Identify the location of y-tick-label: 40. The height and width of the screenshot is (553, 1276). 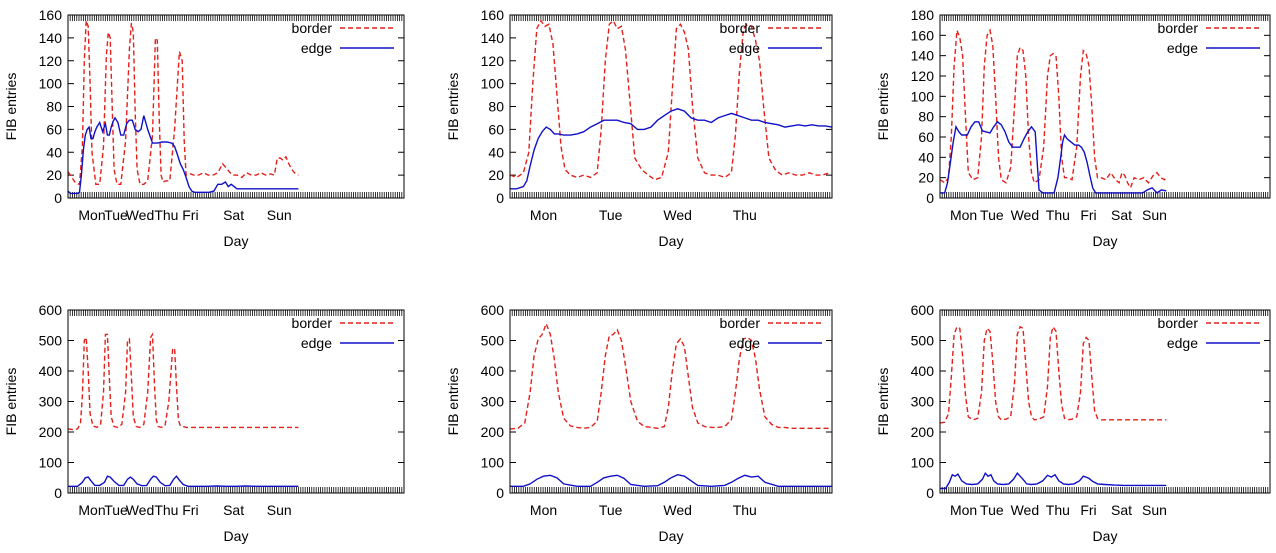
(926, 157).